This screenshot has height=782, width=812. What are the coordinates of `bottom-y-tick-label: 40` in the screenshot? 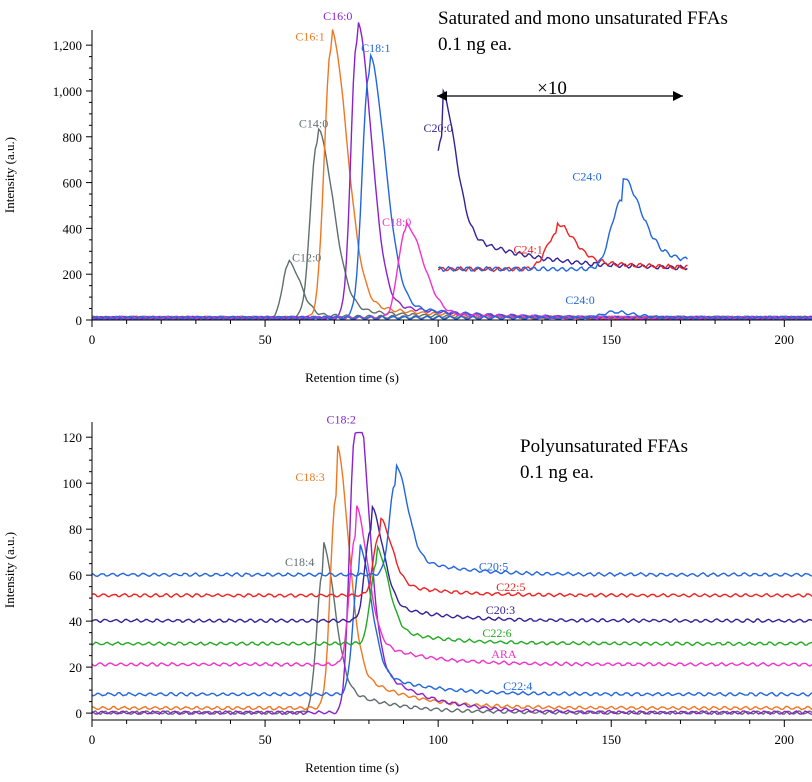 It's located at (75, 621).